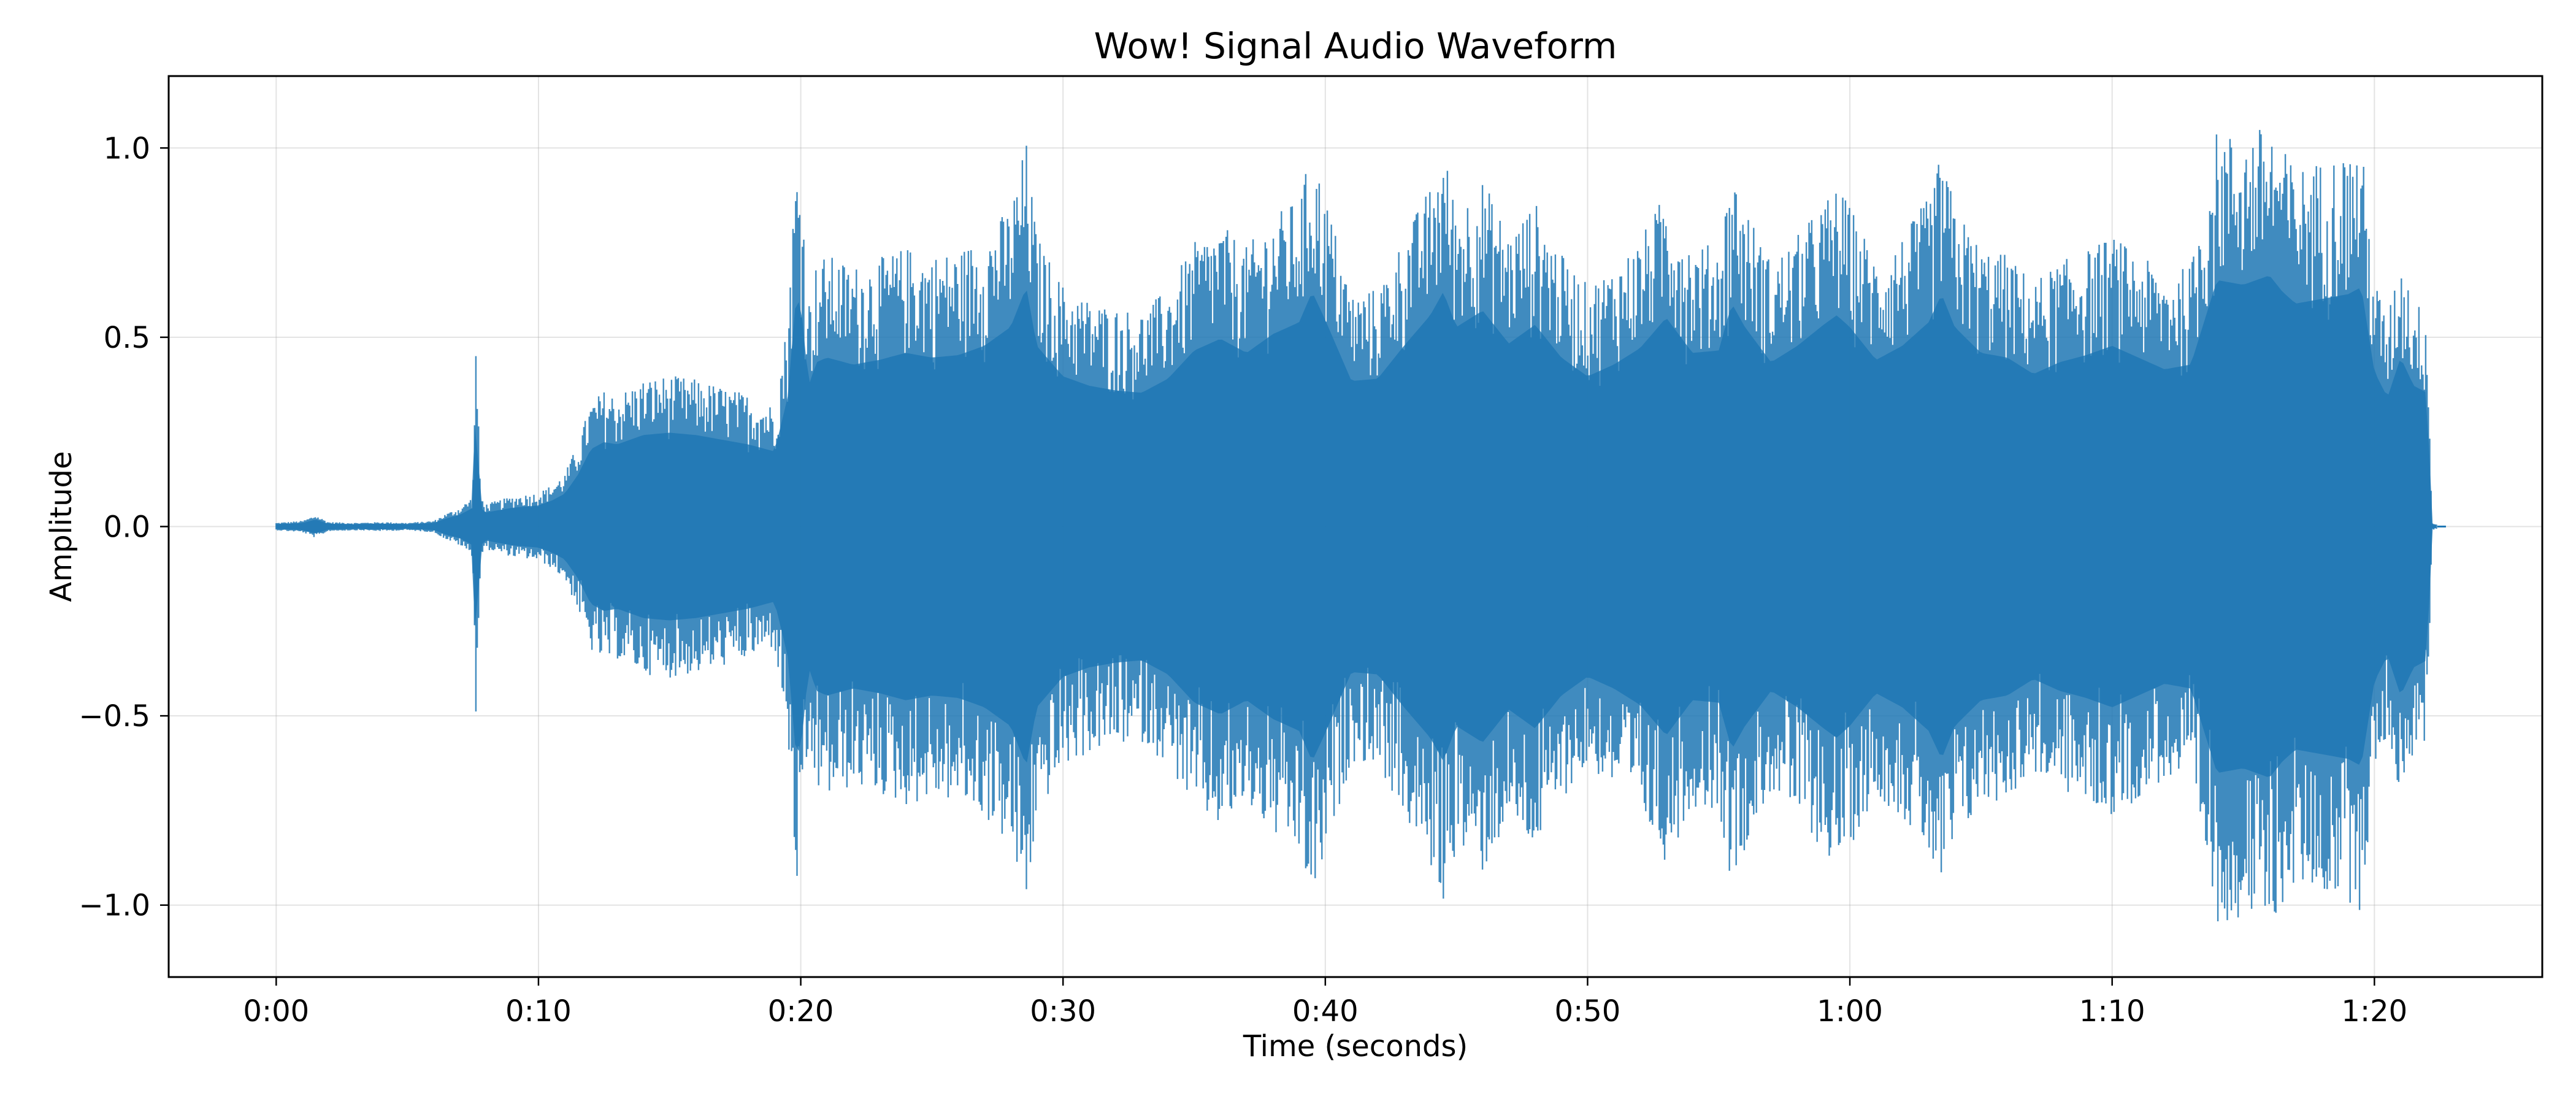 The width and height of the screenshot is (2576, 1104). I want to click on x-tick-label: 0:20, so click(801, 1011).